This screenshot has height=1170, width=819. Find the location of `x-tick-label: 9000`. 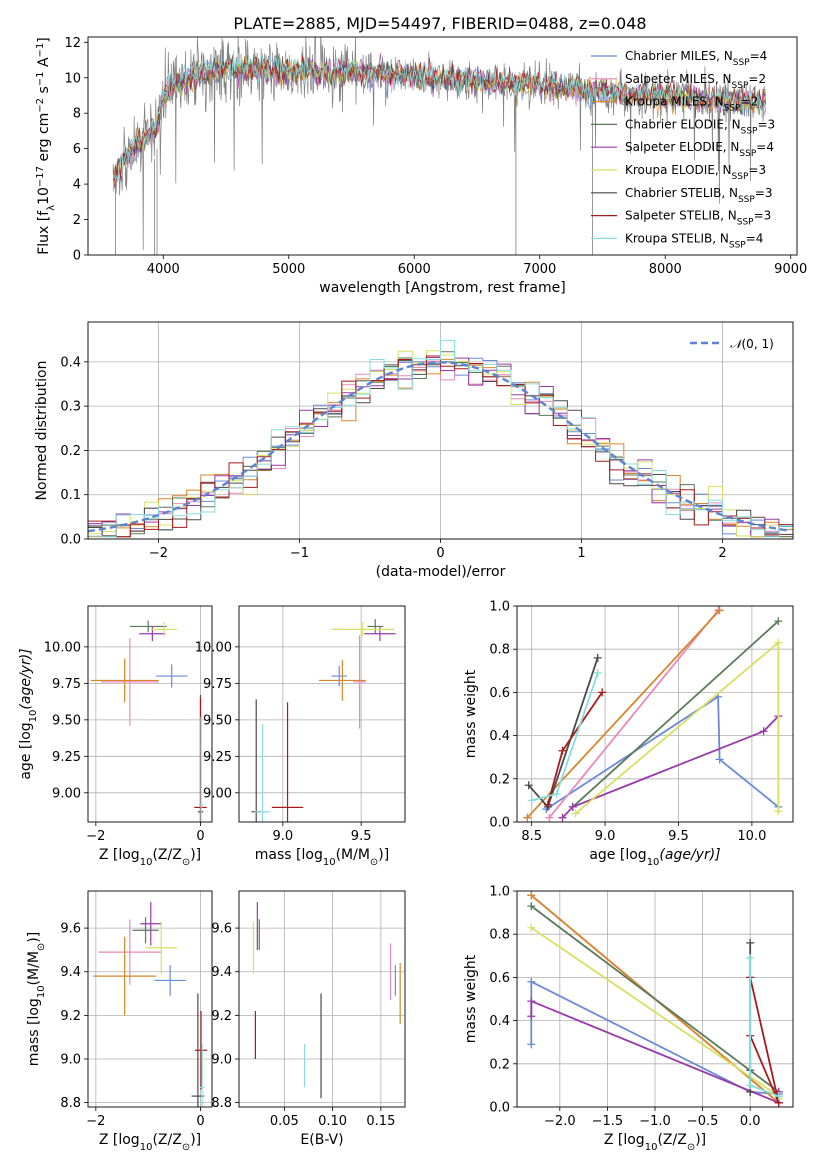

x-tick-label: 9000 is located at coordinates (790, 269).